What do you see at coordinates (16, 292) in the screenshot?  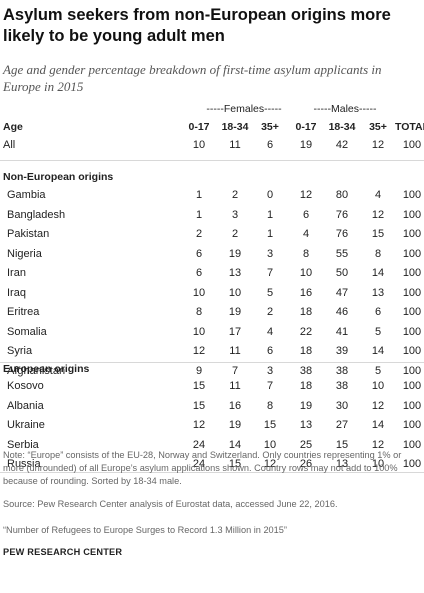 I see `row-label: Iraq` at bounding box center [16, 292].